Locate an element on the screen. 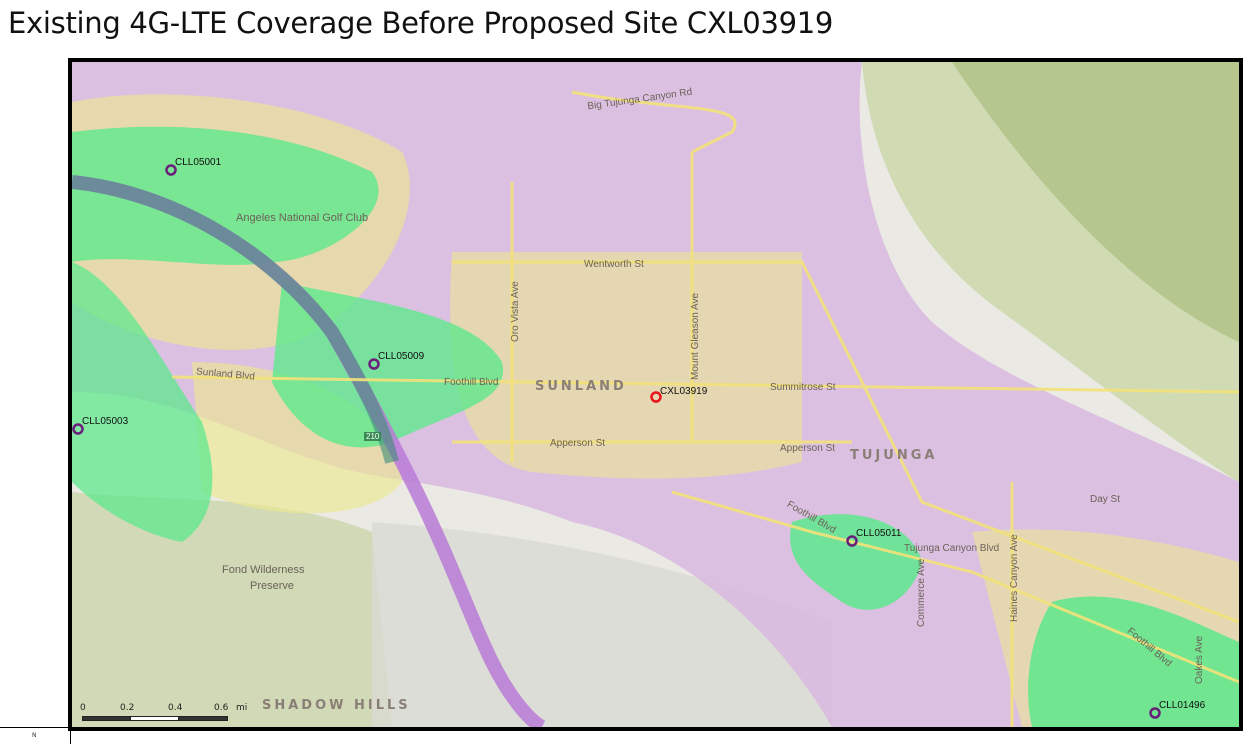  hill-shading is located at coordinates (602, 624).